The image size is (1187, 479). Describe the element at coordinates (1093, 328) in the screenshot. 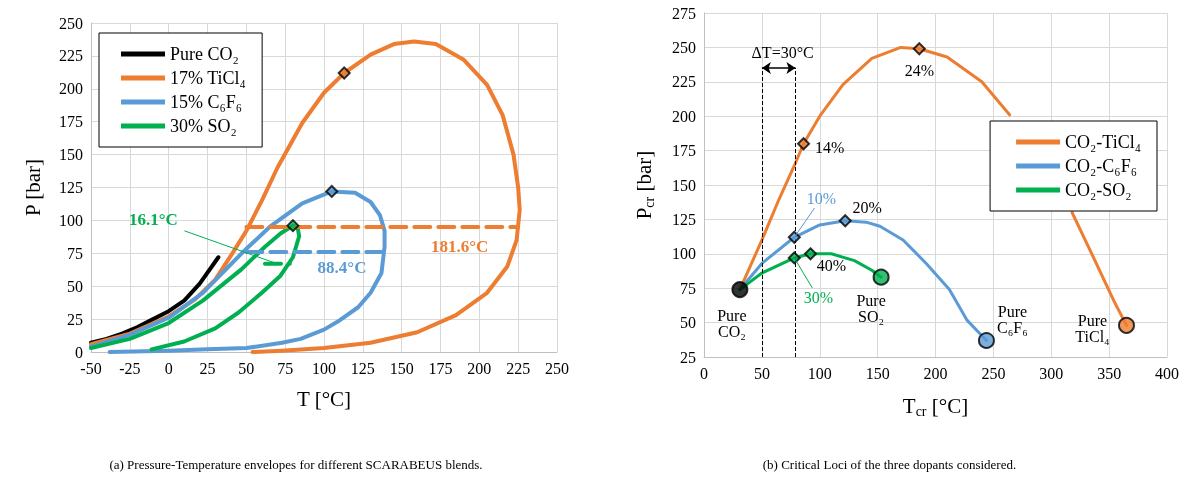

I see `annotation: Pure TiCl₄` at that location.